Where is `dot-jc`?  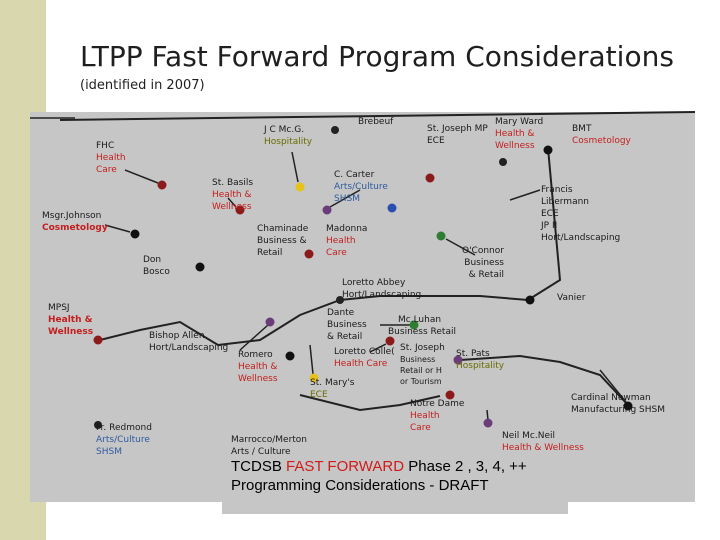 dot-jc is located at coordinates (300, 187).